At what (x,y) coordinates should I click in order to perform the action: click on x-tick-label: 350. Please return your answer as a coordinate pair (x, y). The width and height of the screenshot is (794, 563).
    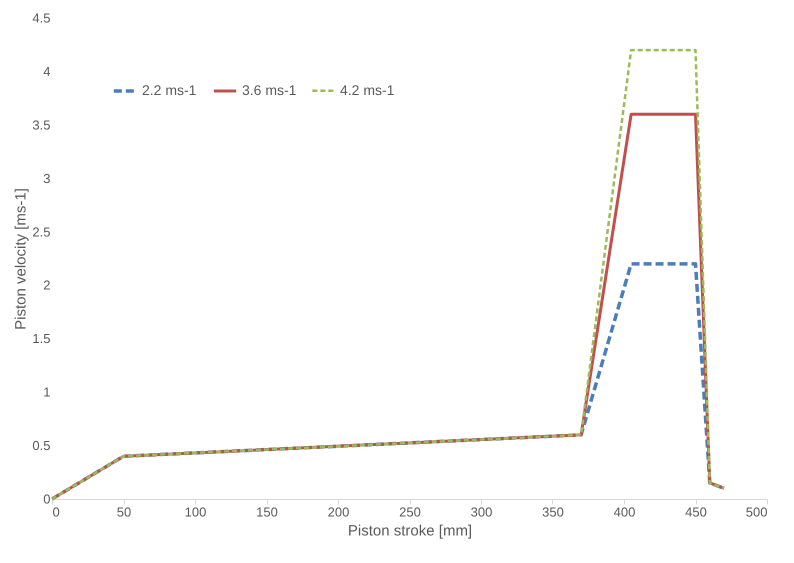
    Looking at the image, I should click on (553, 512).